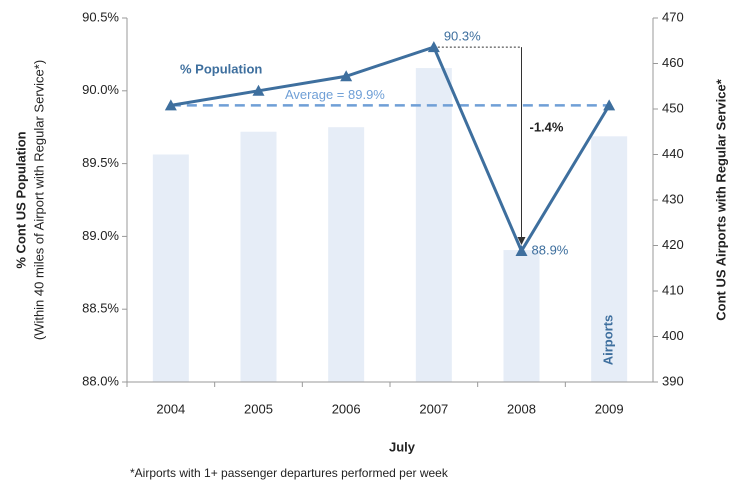 The height and width of the screenshot is (483, 737). Describe the element at coordinates (547, 126) in the screenshot. I see `change-label: -1.4%` at that location.